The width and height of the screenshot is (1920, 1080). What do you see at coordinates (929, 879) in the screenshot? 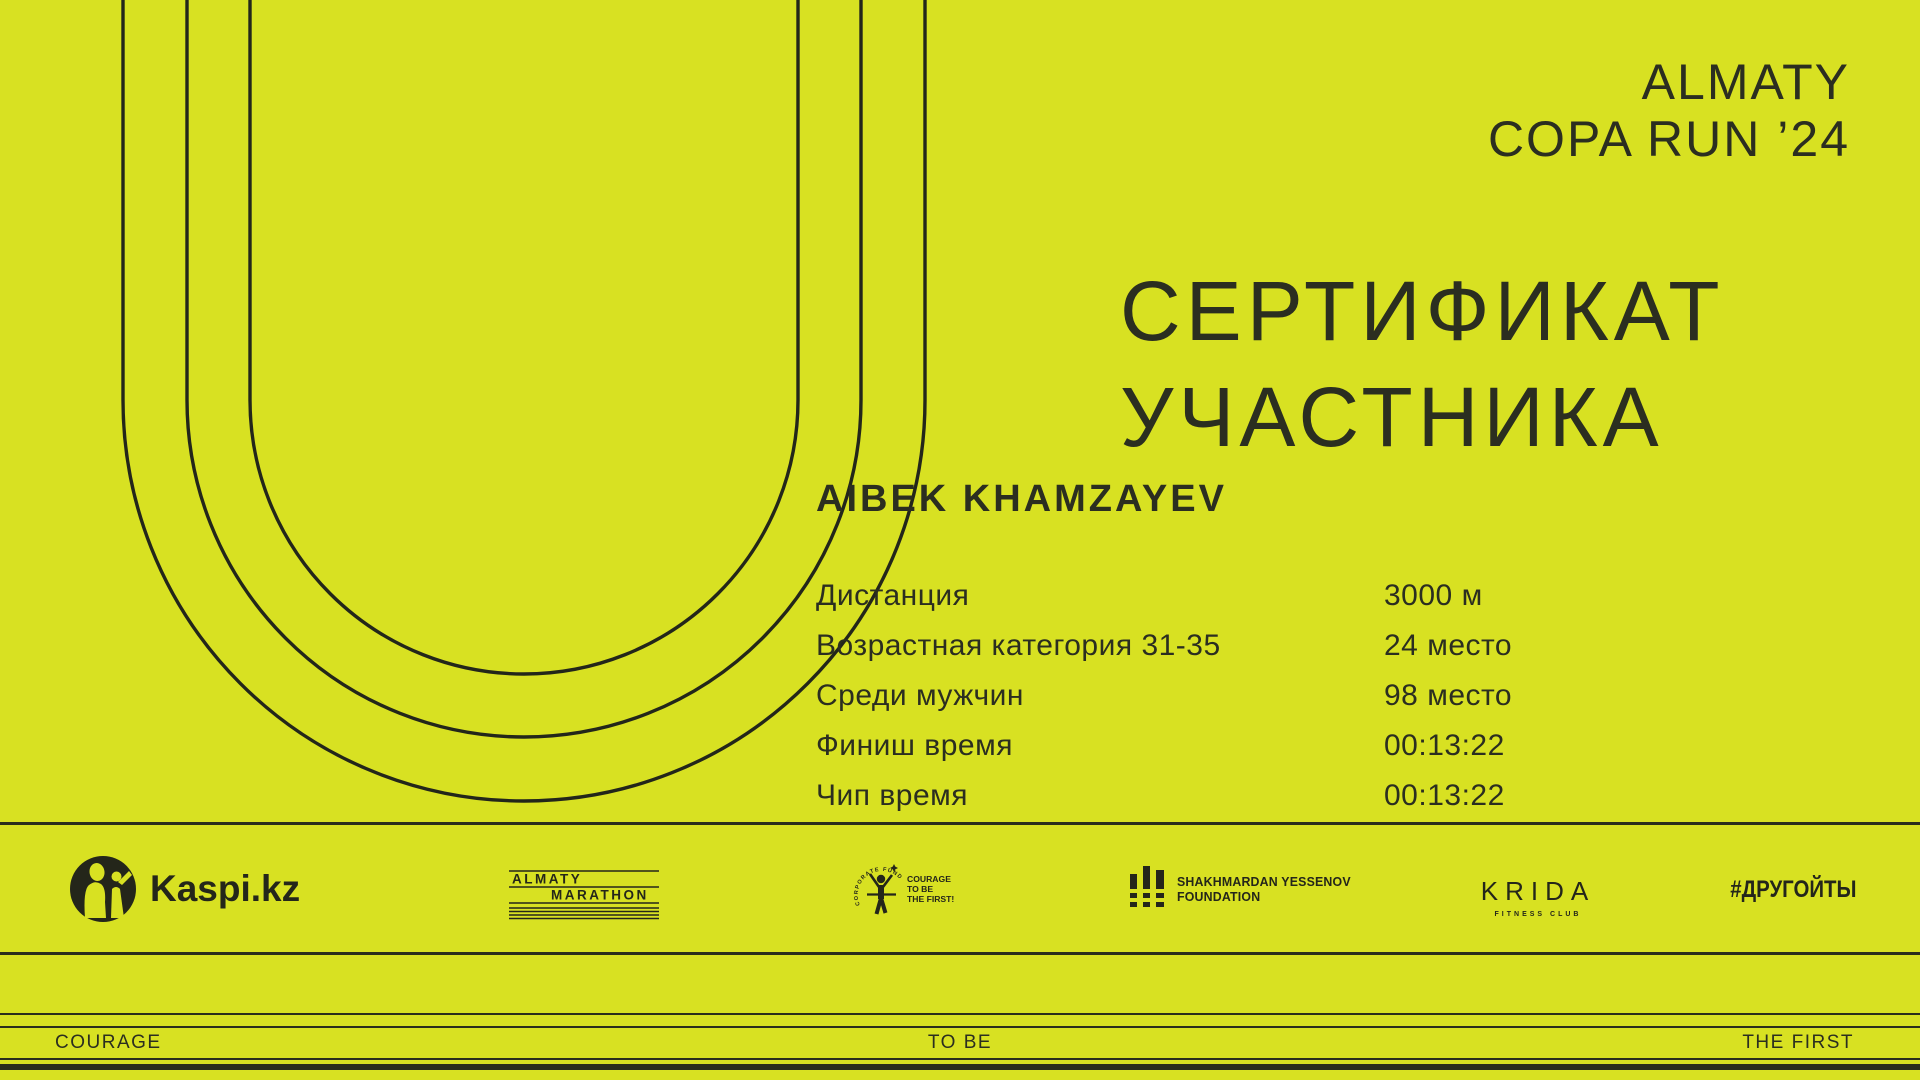
I see `courage-line1: COURAGE` at bounding box center [929, 879].